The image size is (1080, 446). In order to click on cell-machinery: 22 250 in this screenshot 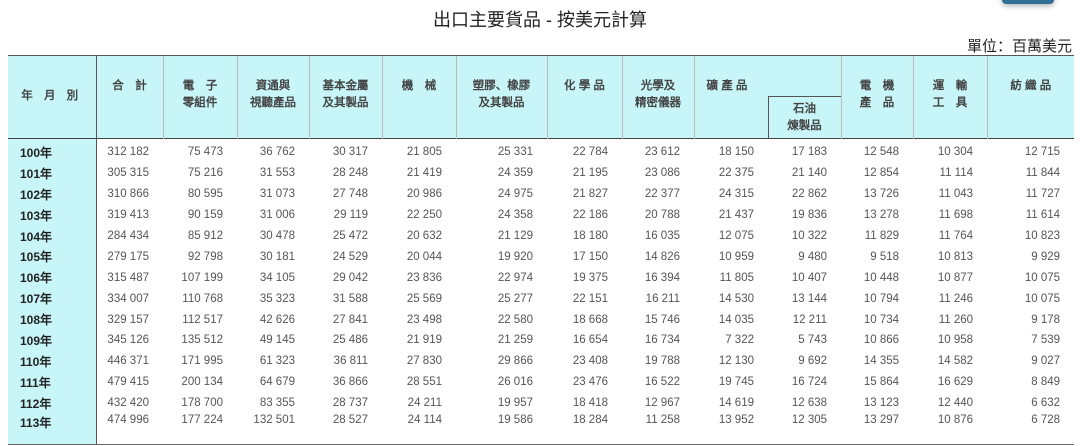, I will do `click(424, 215)`.